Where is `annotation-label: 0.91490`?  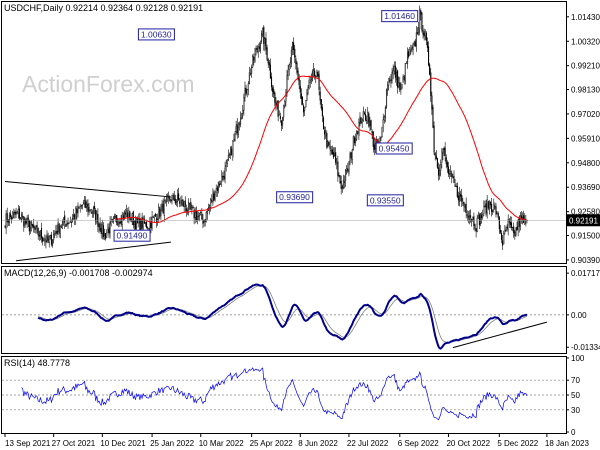
annotation-label: 0.91490 is located at coordinates (132, 236).